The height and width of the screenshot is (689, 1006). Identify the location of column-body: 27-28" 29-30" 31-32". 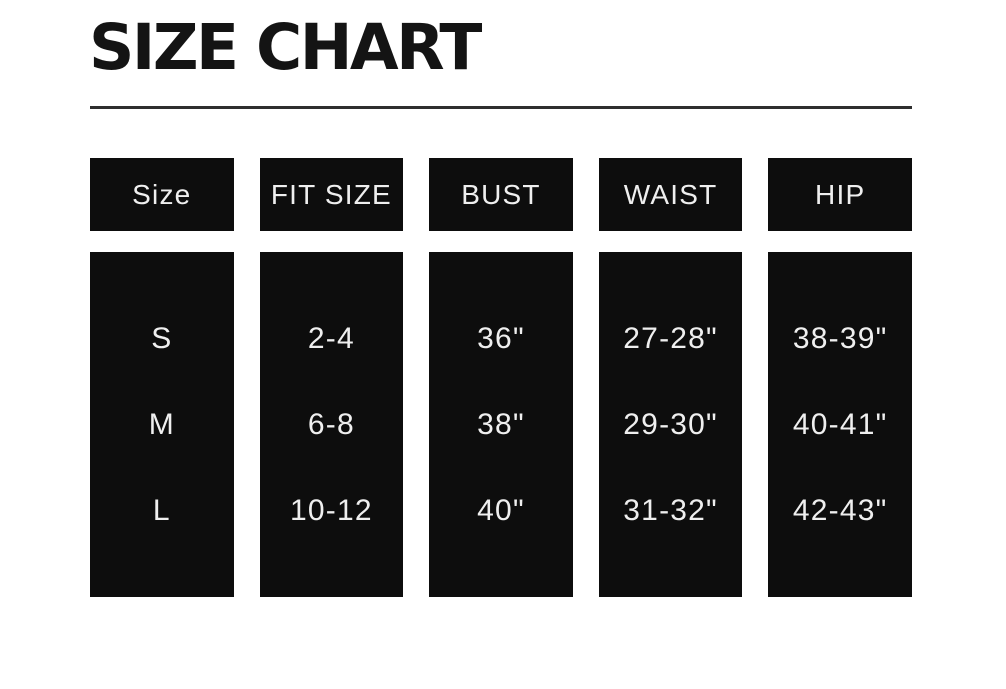
(670, 424).